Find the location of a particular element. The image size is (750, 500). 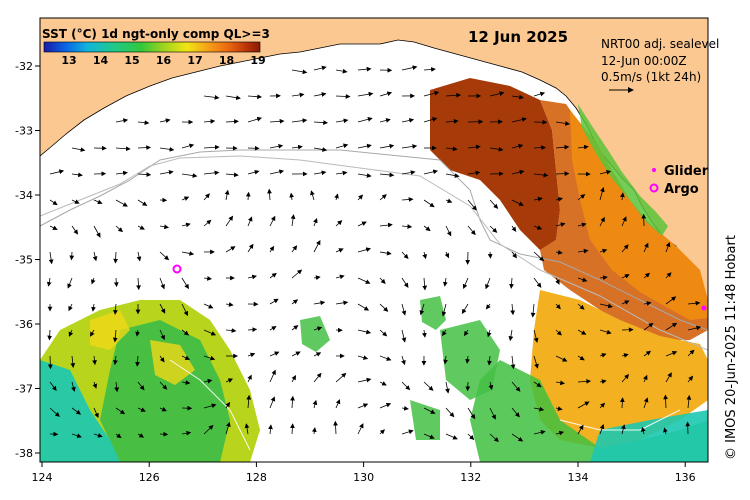

info-line-product: NRT00 adj. sealevel is located at coordinates (660, 44).